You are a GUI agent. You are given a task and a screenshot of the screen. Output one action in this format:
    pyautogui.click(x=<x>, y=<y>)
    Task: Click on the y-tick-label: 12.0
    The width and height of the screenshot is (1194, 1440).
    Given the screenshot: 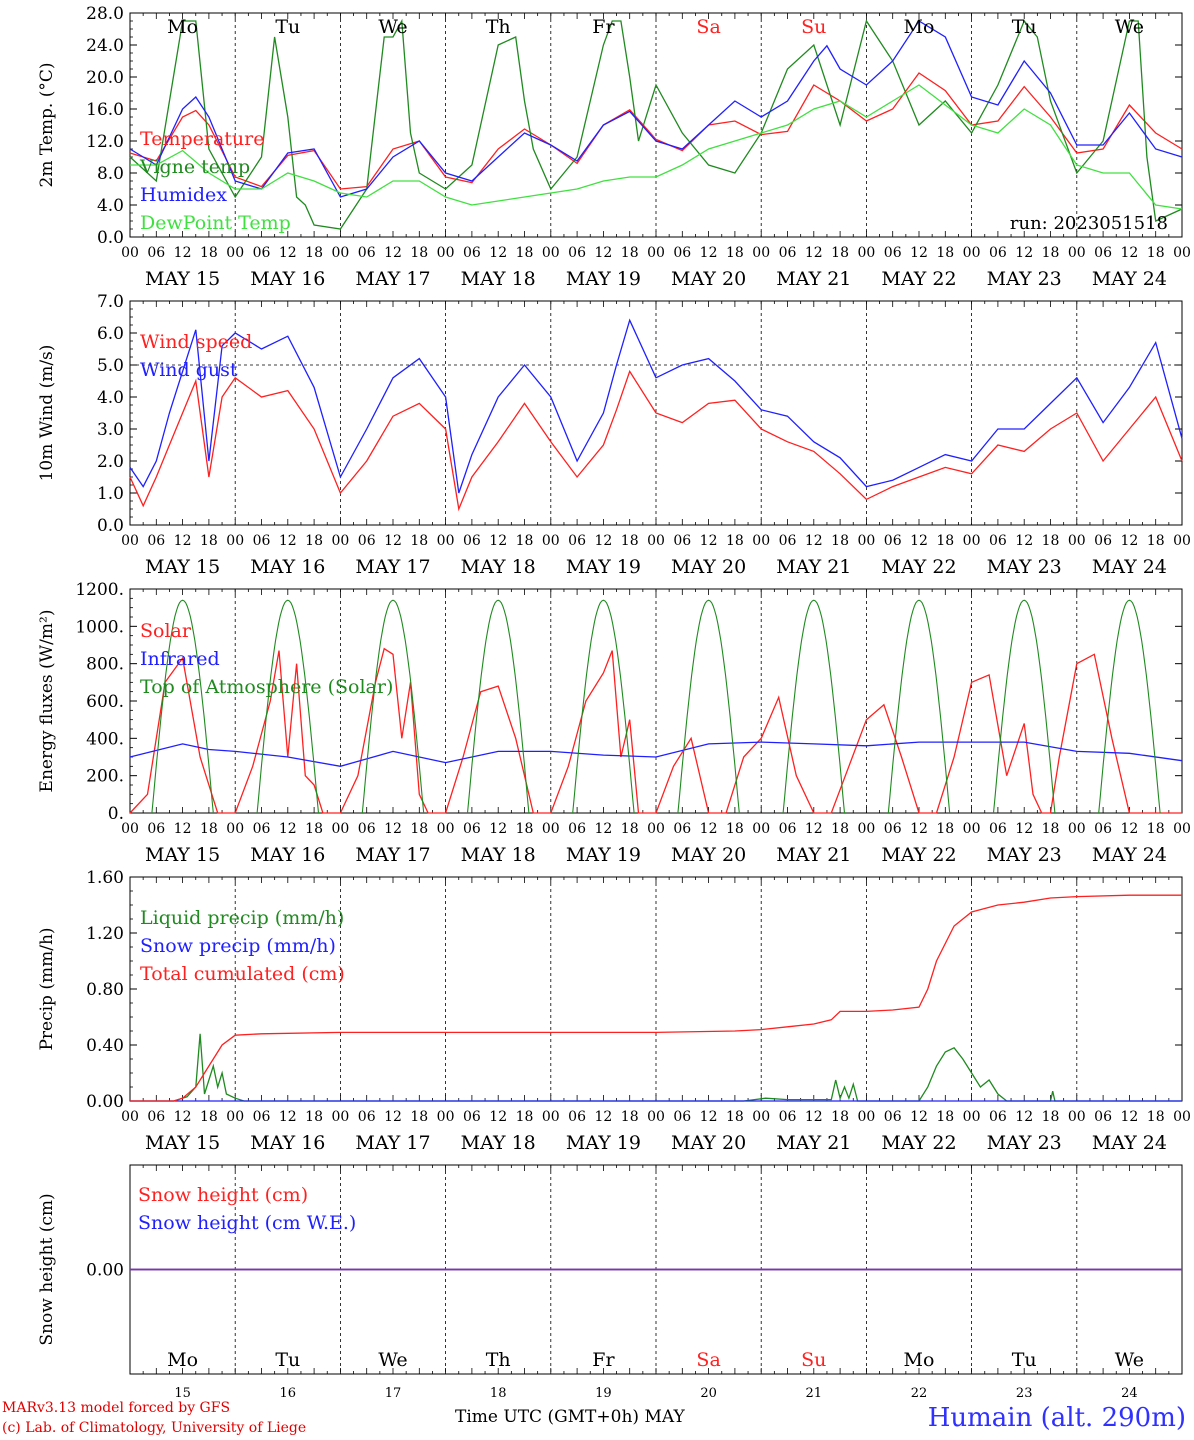 What is the action you would take?
    pyautogui.click(x=105, y=142)
    